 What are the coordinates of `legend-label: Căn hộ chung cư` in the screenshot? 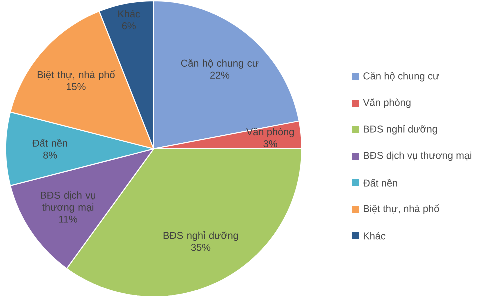 It's located at (402, 77).